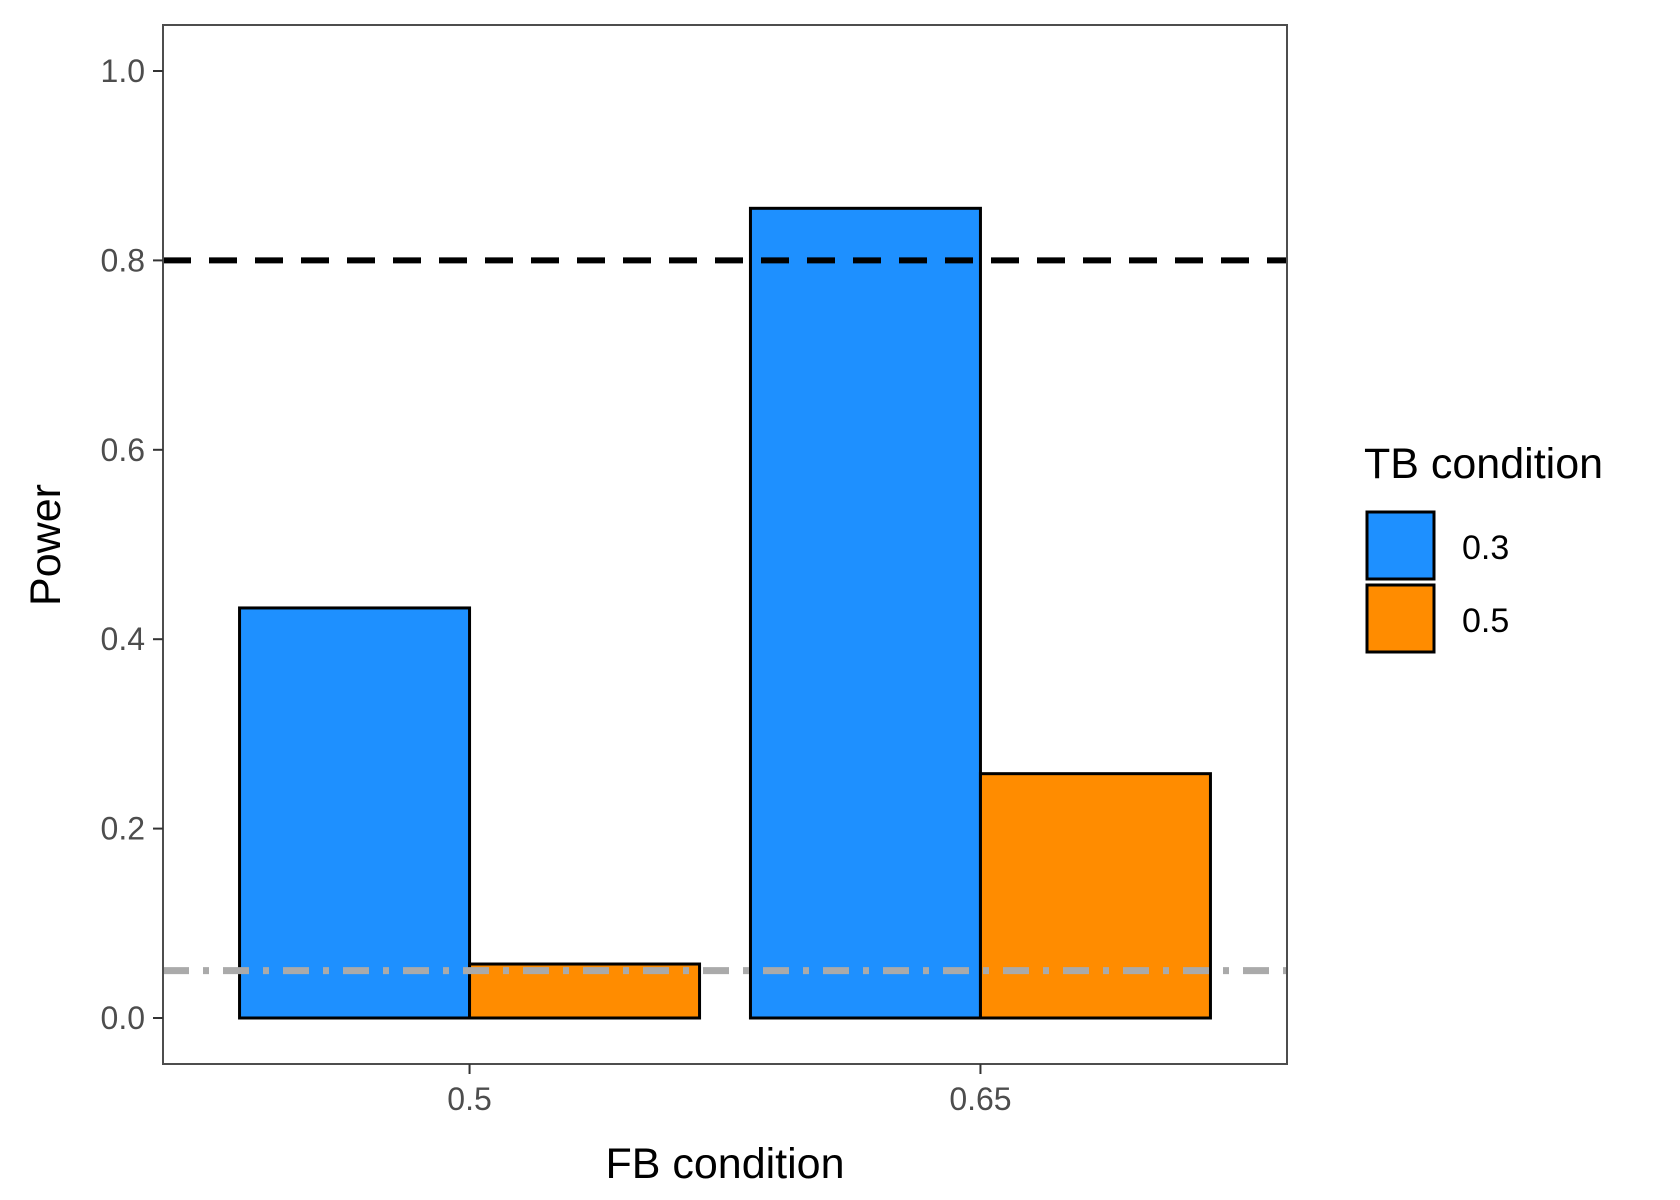  Describe the element at coordinates (1400, 545) in the screenshot. I see `legend-key-0.3` at that location.